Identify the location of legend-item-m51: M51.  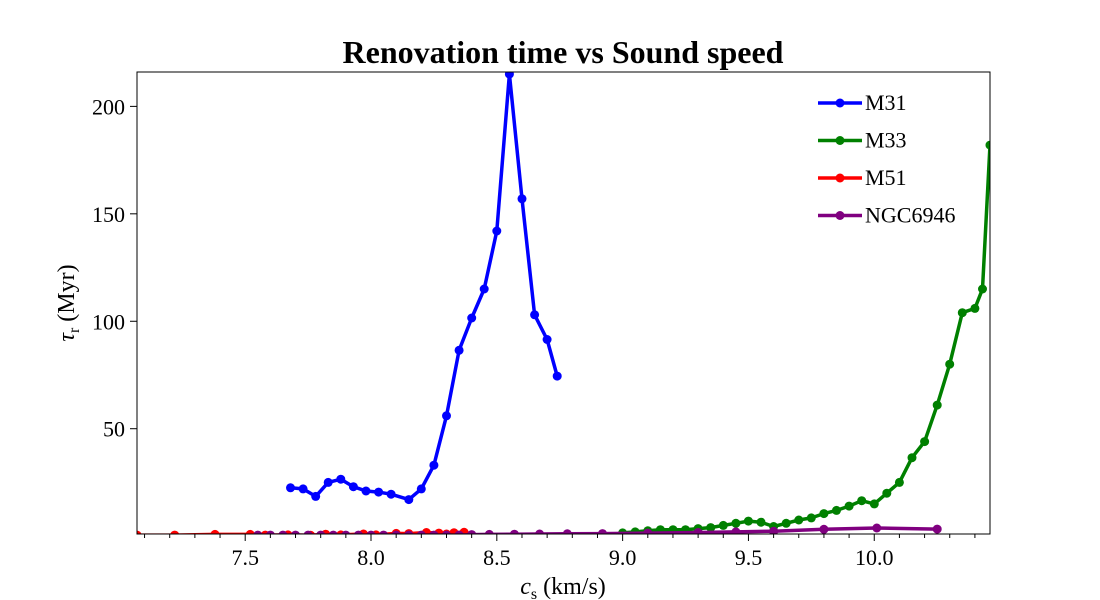
(862, 177).